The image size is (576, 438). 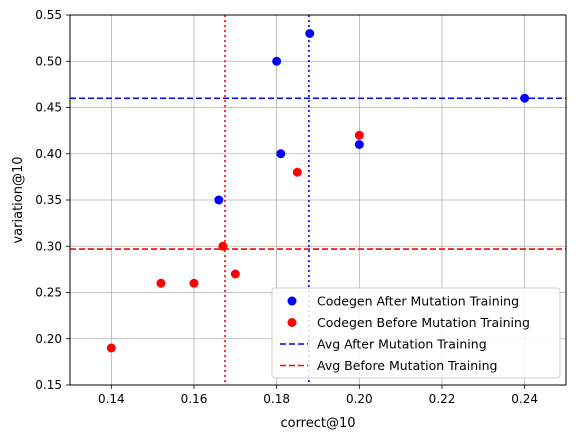 I want to click on legend-label: Codegen After Mutation Training, so click(x=418, y=301).